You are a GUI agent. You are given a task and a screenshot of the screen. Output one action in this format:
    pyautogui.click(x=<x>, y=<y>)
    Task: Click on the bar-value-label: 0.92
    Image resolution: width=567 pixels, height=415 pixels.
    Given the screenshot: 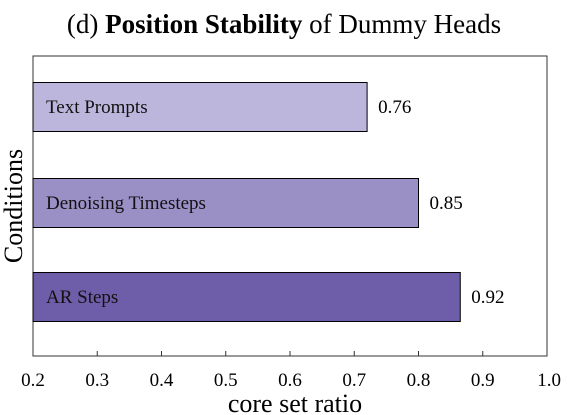 What is the action you would take?
    pyautogui.click(x=487, y=297)
    